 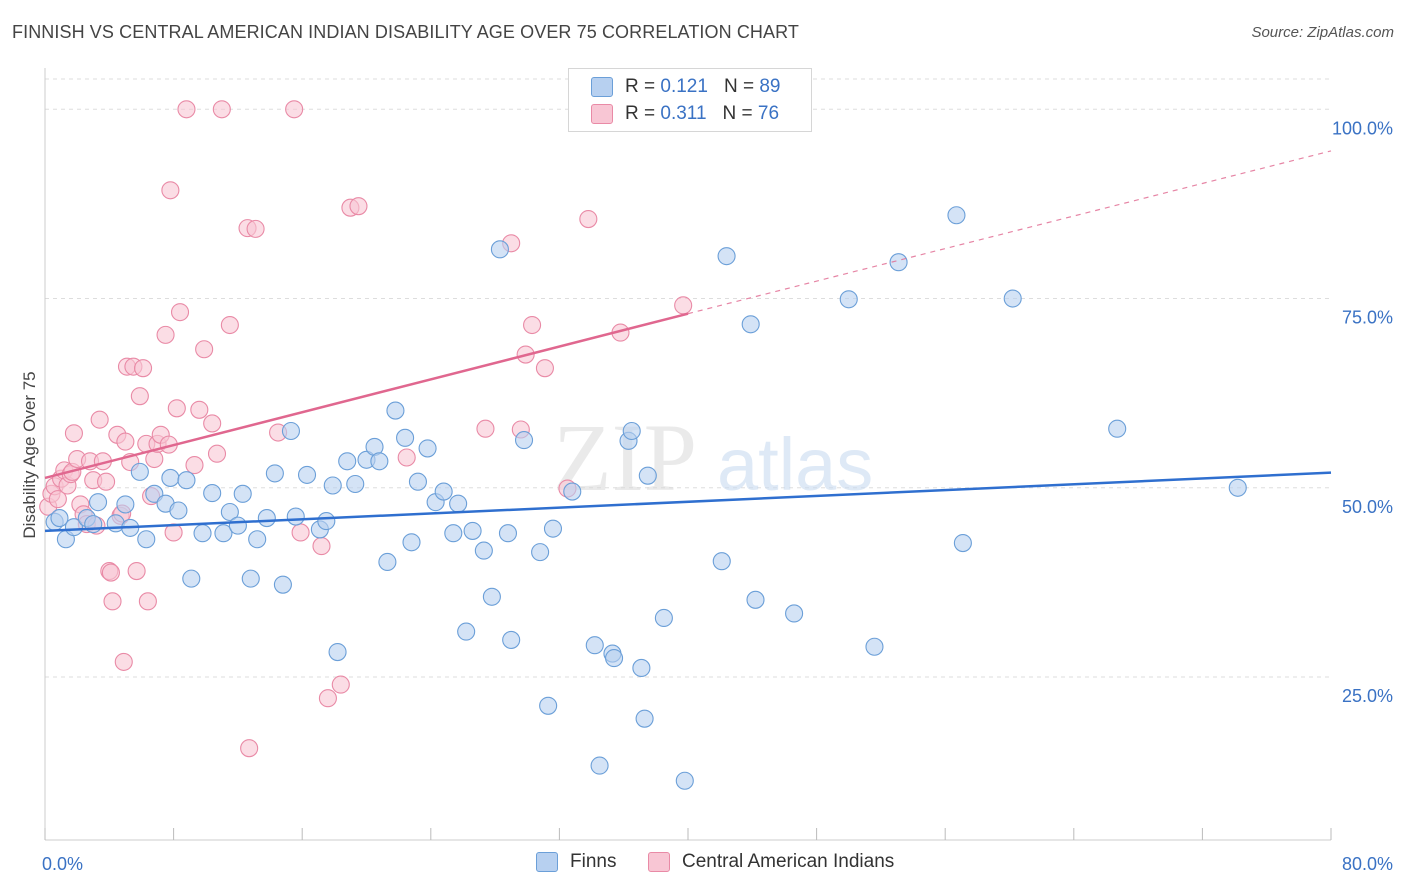 I want to click on y-tick-label: 75.0%, so click(x=1367, y=318).